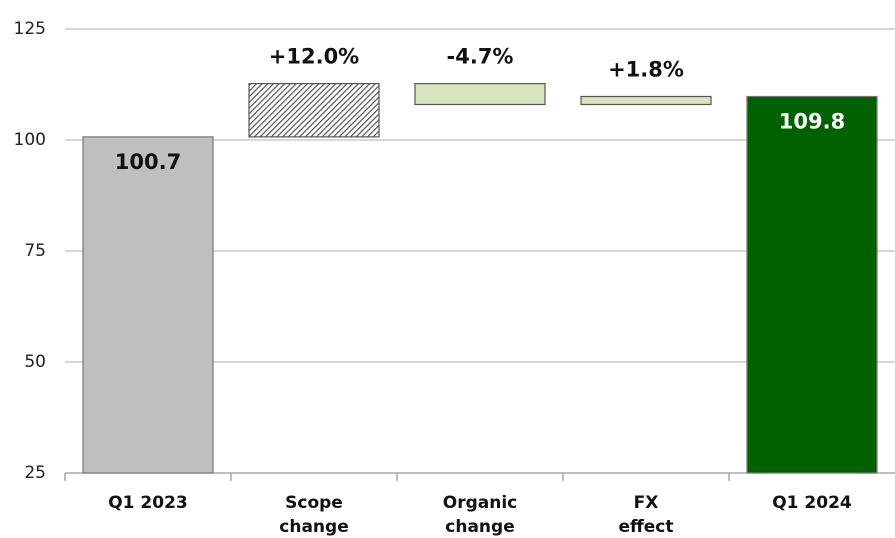 This screenshot has width=895, height=538. I want to click on x-tick-label: effect, so click(645, 527).